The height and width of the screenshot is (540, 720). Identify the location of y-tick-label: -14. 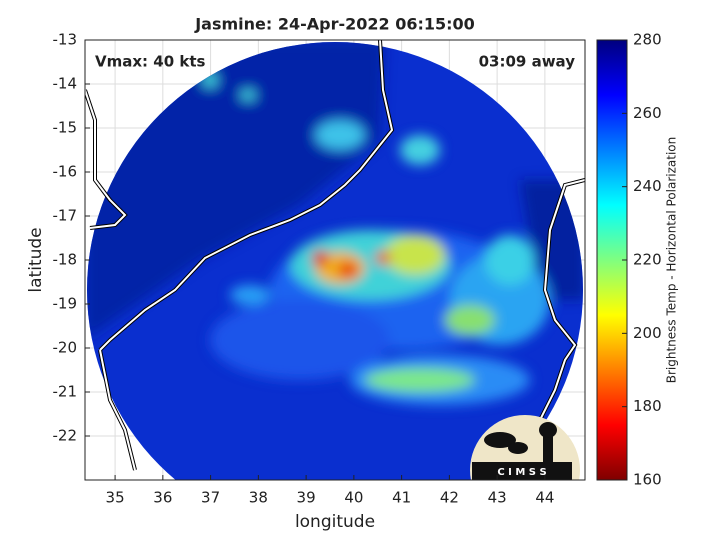
(65, 84).